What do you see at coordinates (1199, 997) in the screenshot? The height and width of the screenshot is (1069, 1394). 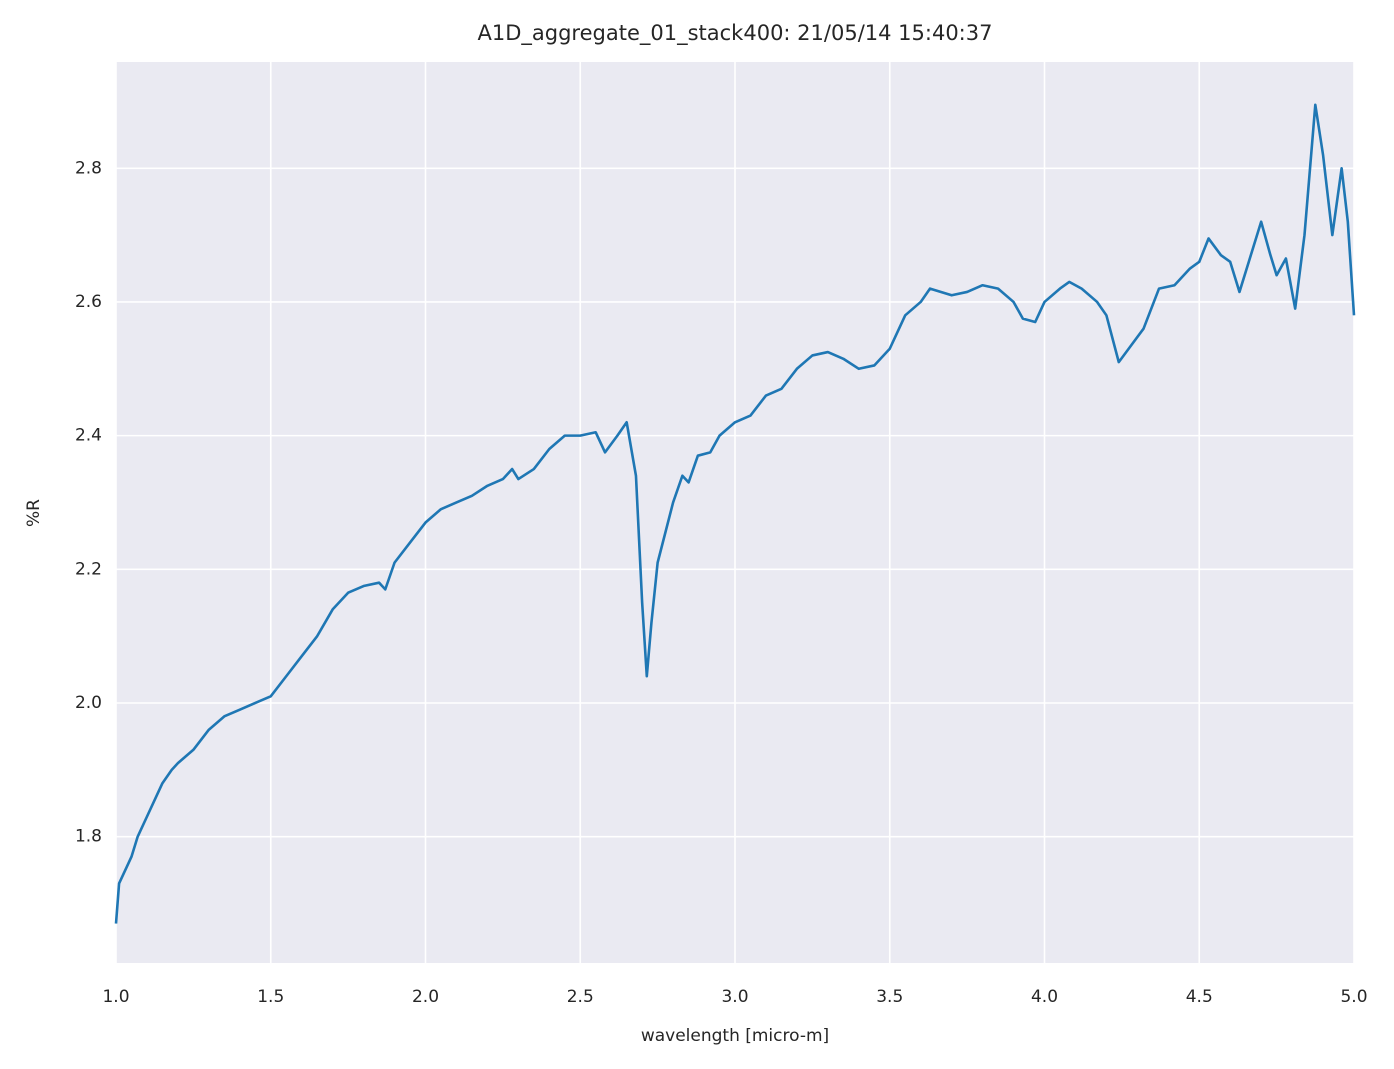 I see `x-tick-label: 4.5` at bounding box center [1199, 997].